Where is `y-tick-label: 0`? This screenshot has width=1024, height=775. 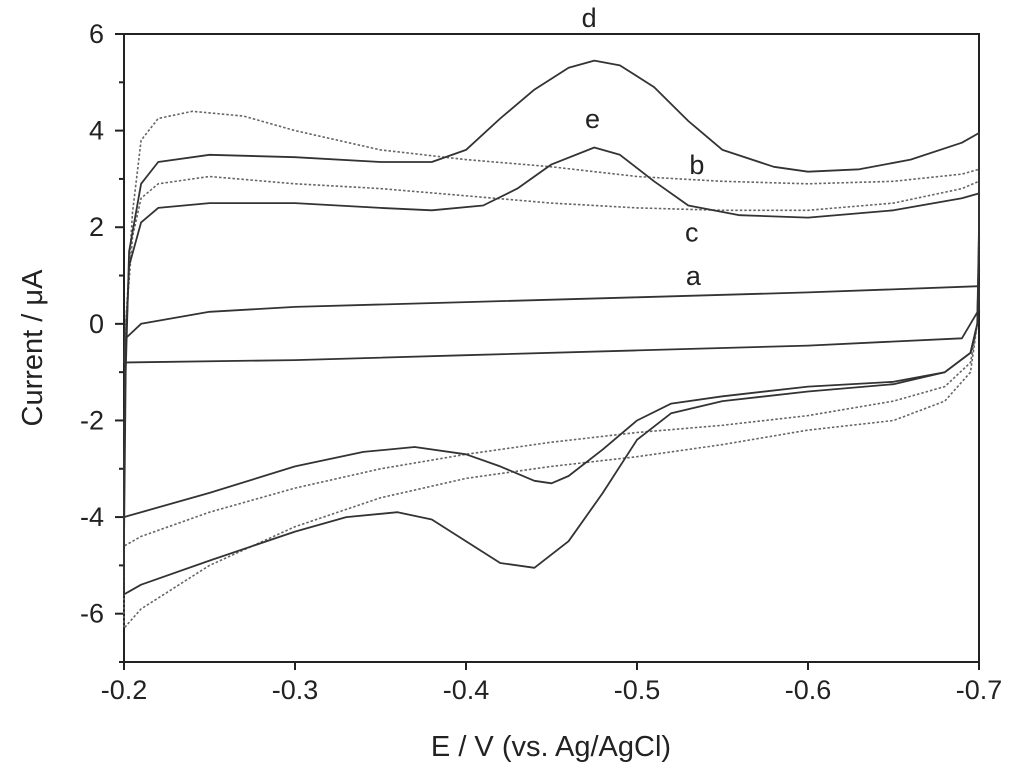
y-tick-label: 0 is located at coordinates (96, 324).